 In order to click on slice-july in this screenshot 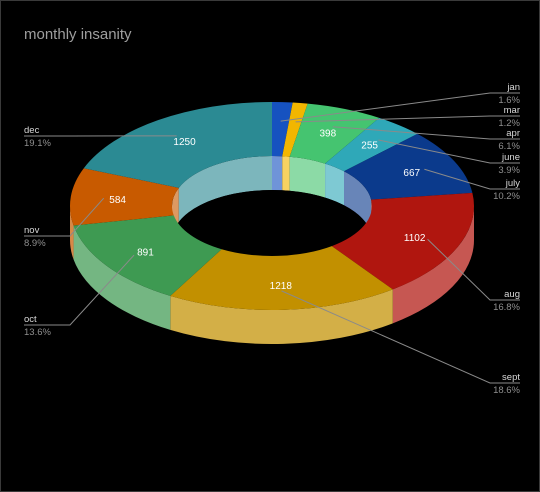, I will do `click(408, 166)`.